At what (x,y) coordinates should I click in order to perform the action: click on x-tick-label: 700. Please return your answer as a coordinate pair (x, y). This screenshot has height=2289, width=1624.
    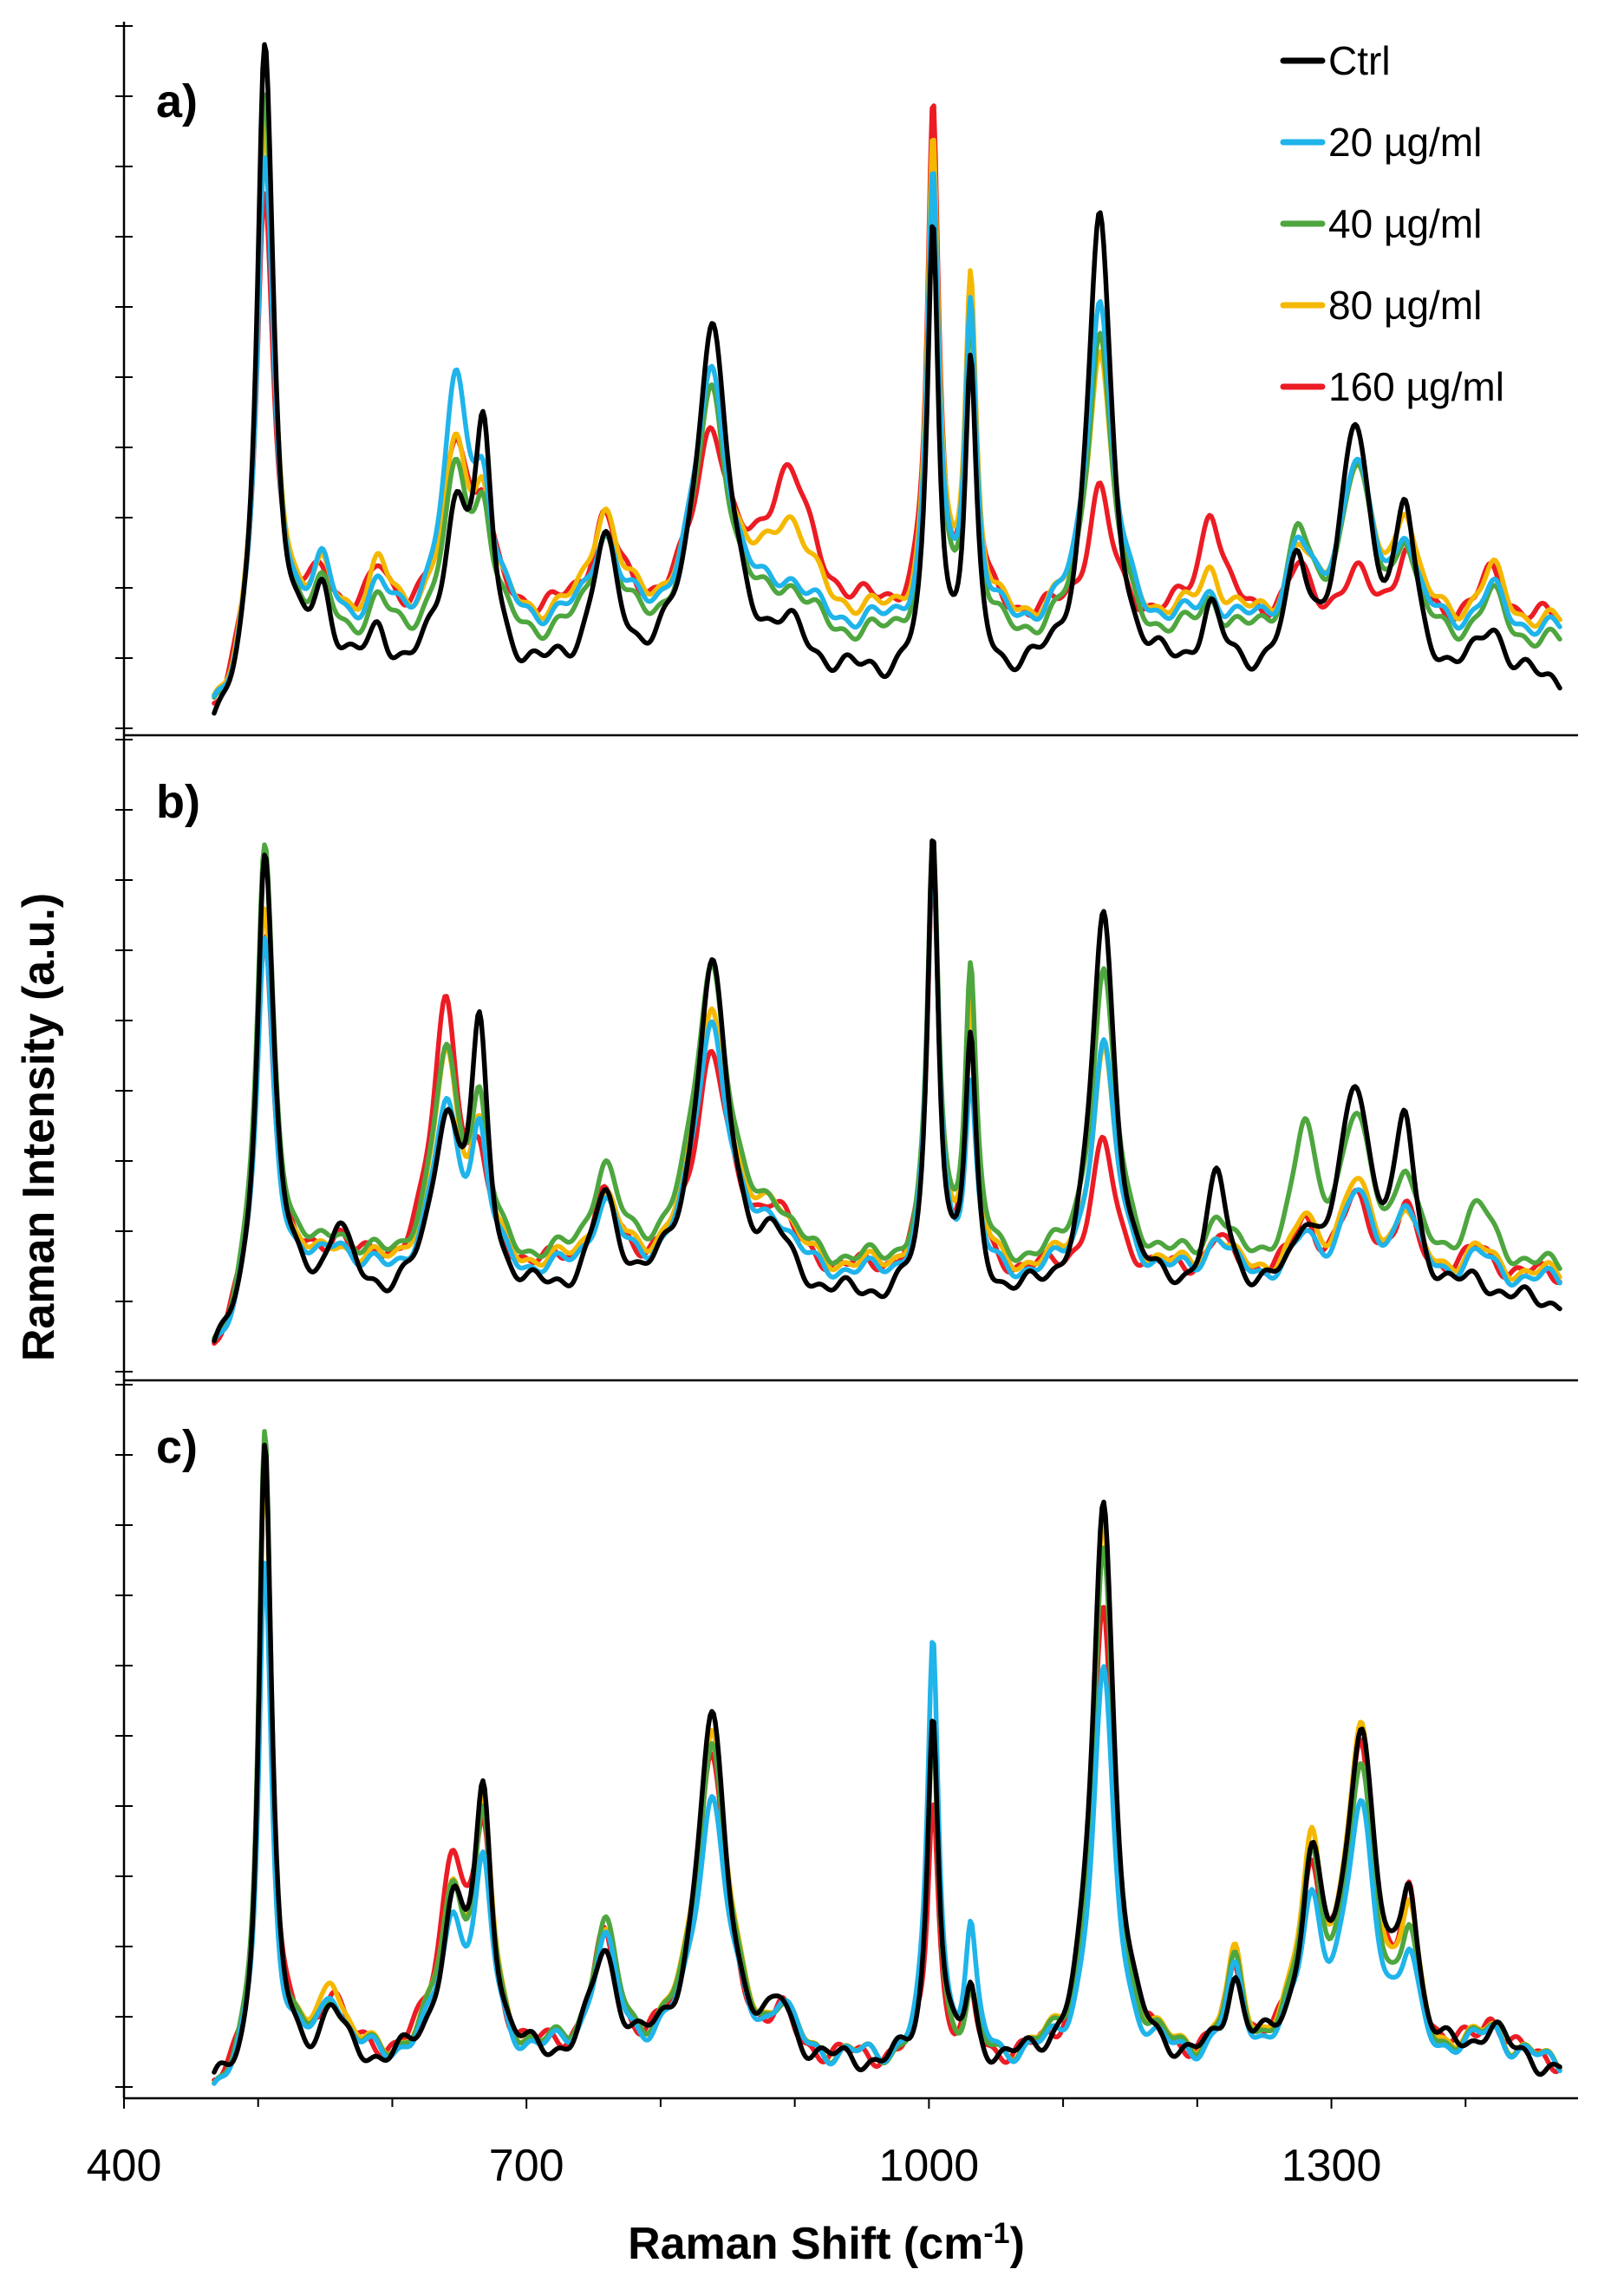
    Looking at the image, I should click on (526, 2166).